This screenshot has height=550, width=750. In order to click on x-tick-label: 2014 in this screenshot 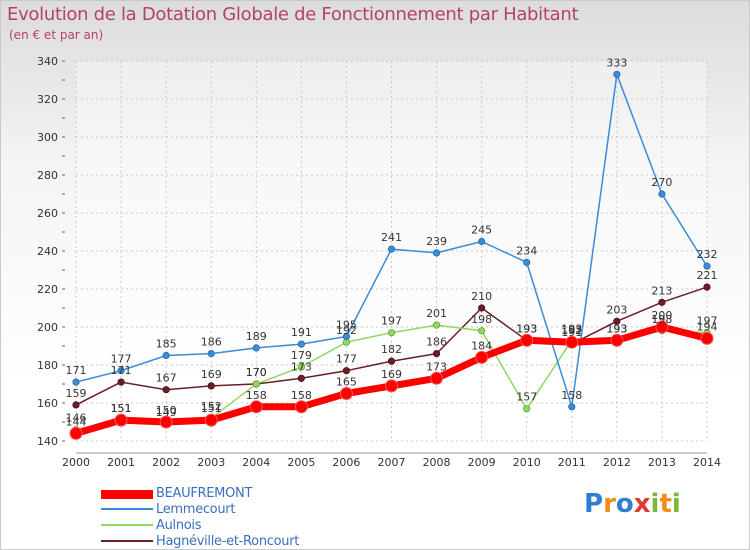, I will do `click(707, 462)`.